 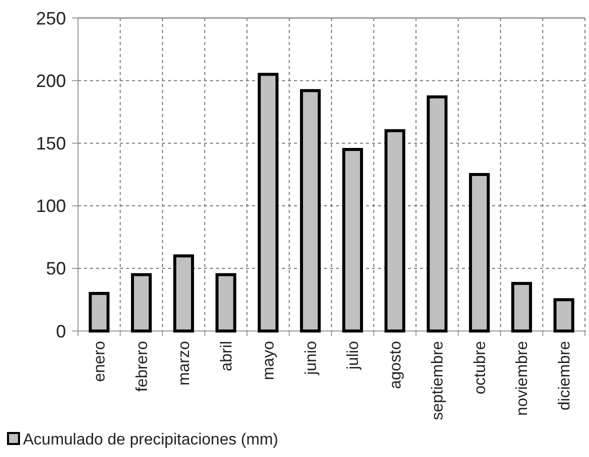 What do you see at coordinates (51, 18) in the screenshot?
I see `y-tick-label: 250` at bounding box center [51, 18].